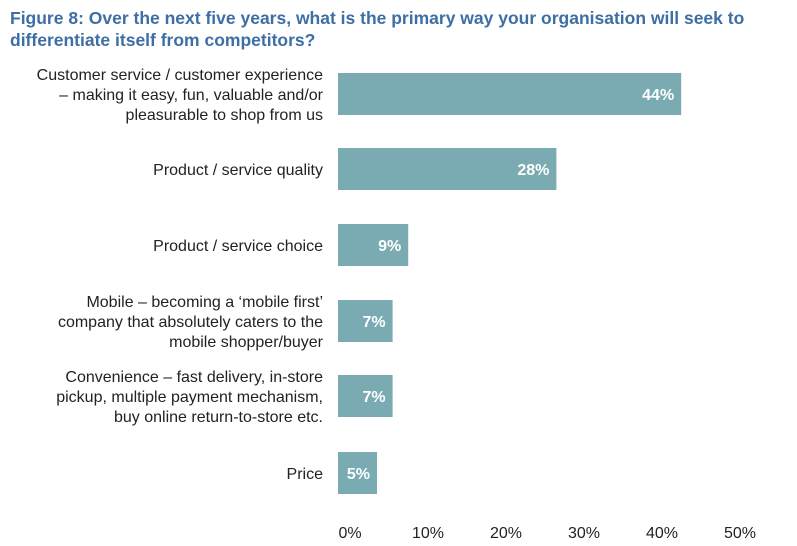 The height and width of the screenshot is (546, 797). What do you see at coordinates (224, 115) in the screenshot?
I see `category-label-line: pleasurable to shop from us` at bounding box center [224, 115].